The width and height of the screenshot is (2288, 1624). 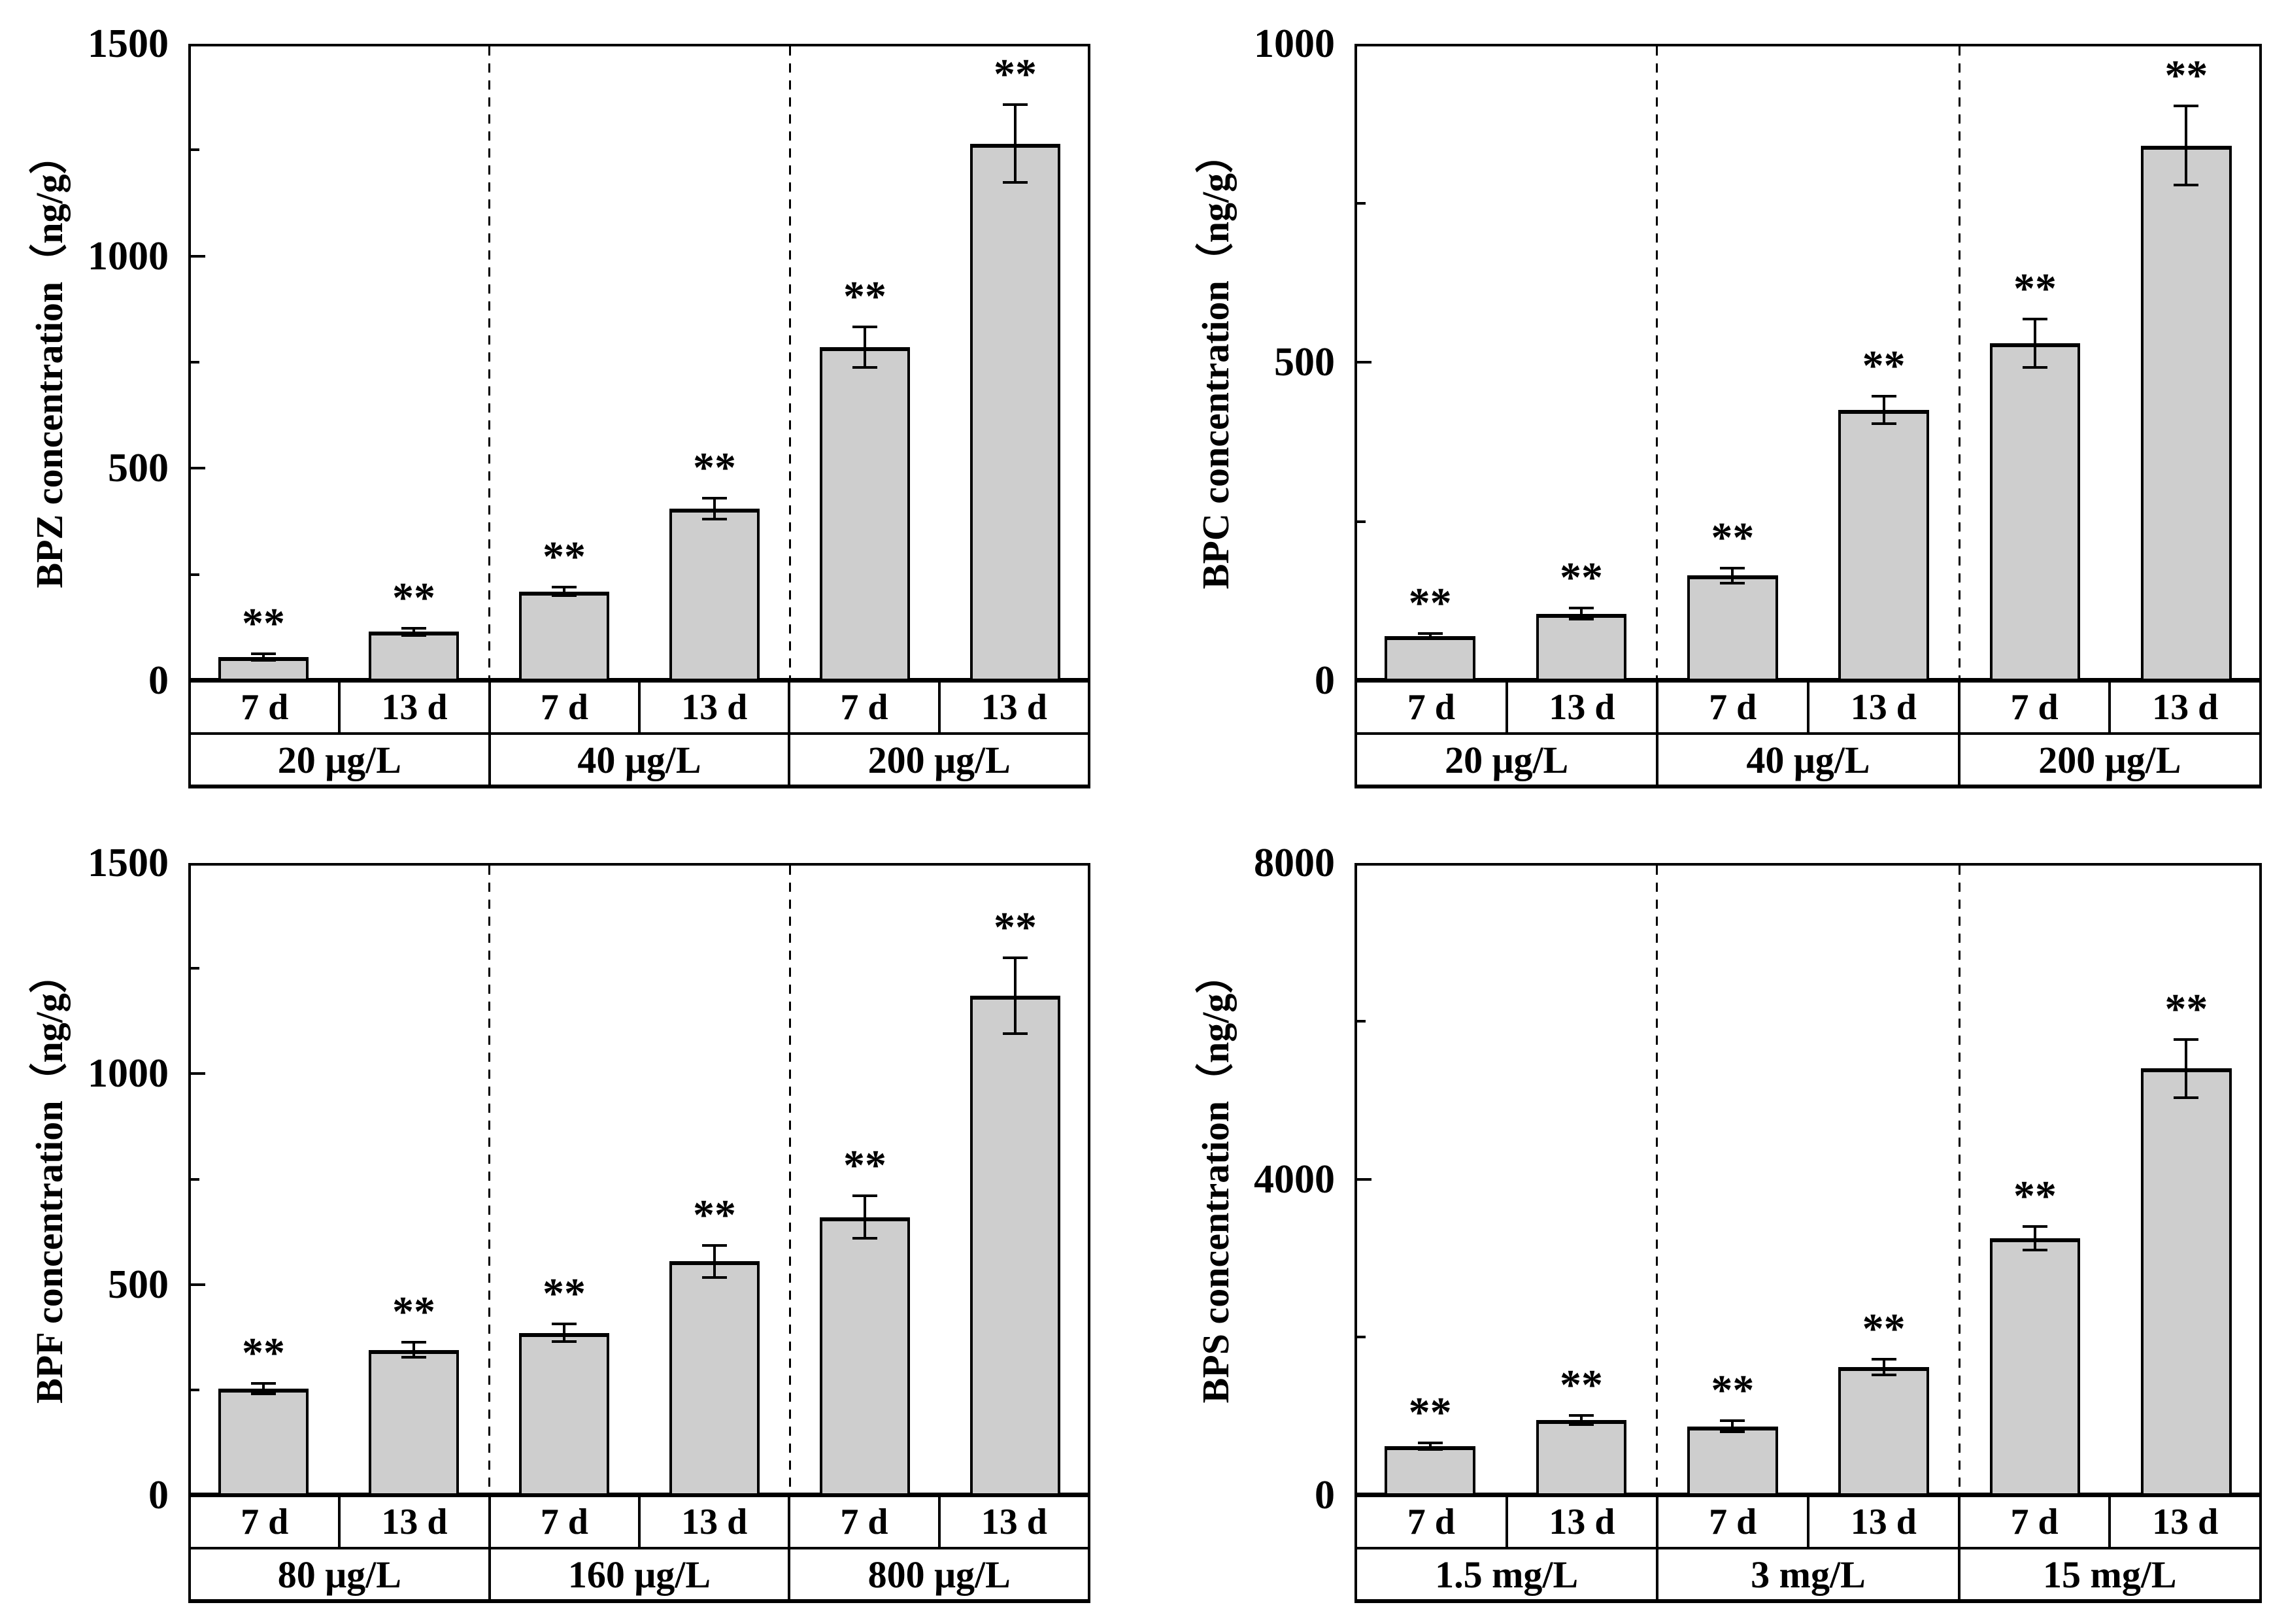 I want to click on bar-200-g-l-7-d, so click(x=865, y=514).